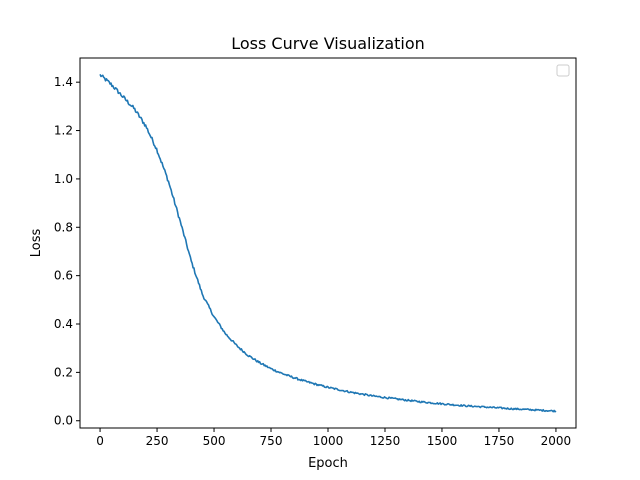 The image size is (640, 480). Describe the element at coordinates (499, 441) in the screenshot. I see `x-tick-label: 1750` at that location.